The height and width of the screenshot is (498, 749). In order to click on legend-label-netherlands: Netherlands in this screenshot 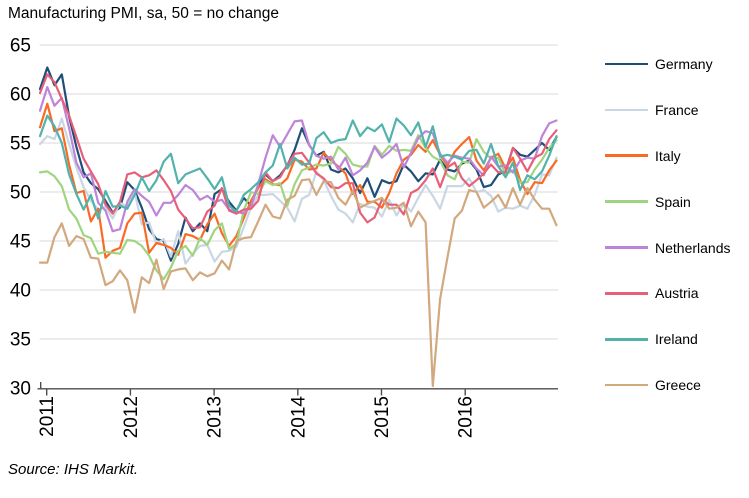, I will do `click(693, 247)`.